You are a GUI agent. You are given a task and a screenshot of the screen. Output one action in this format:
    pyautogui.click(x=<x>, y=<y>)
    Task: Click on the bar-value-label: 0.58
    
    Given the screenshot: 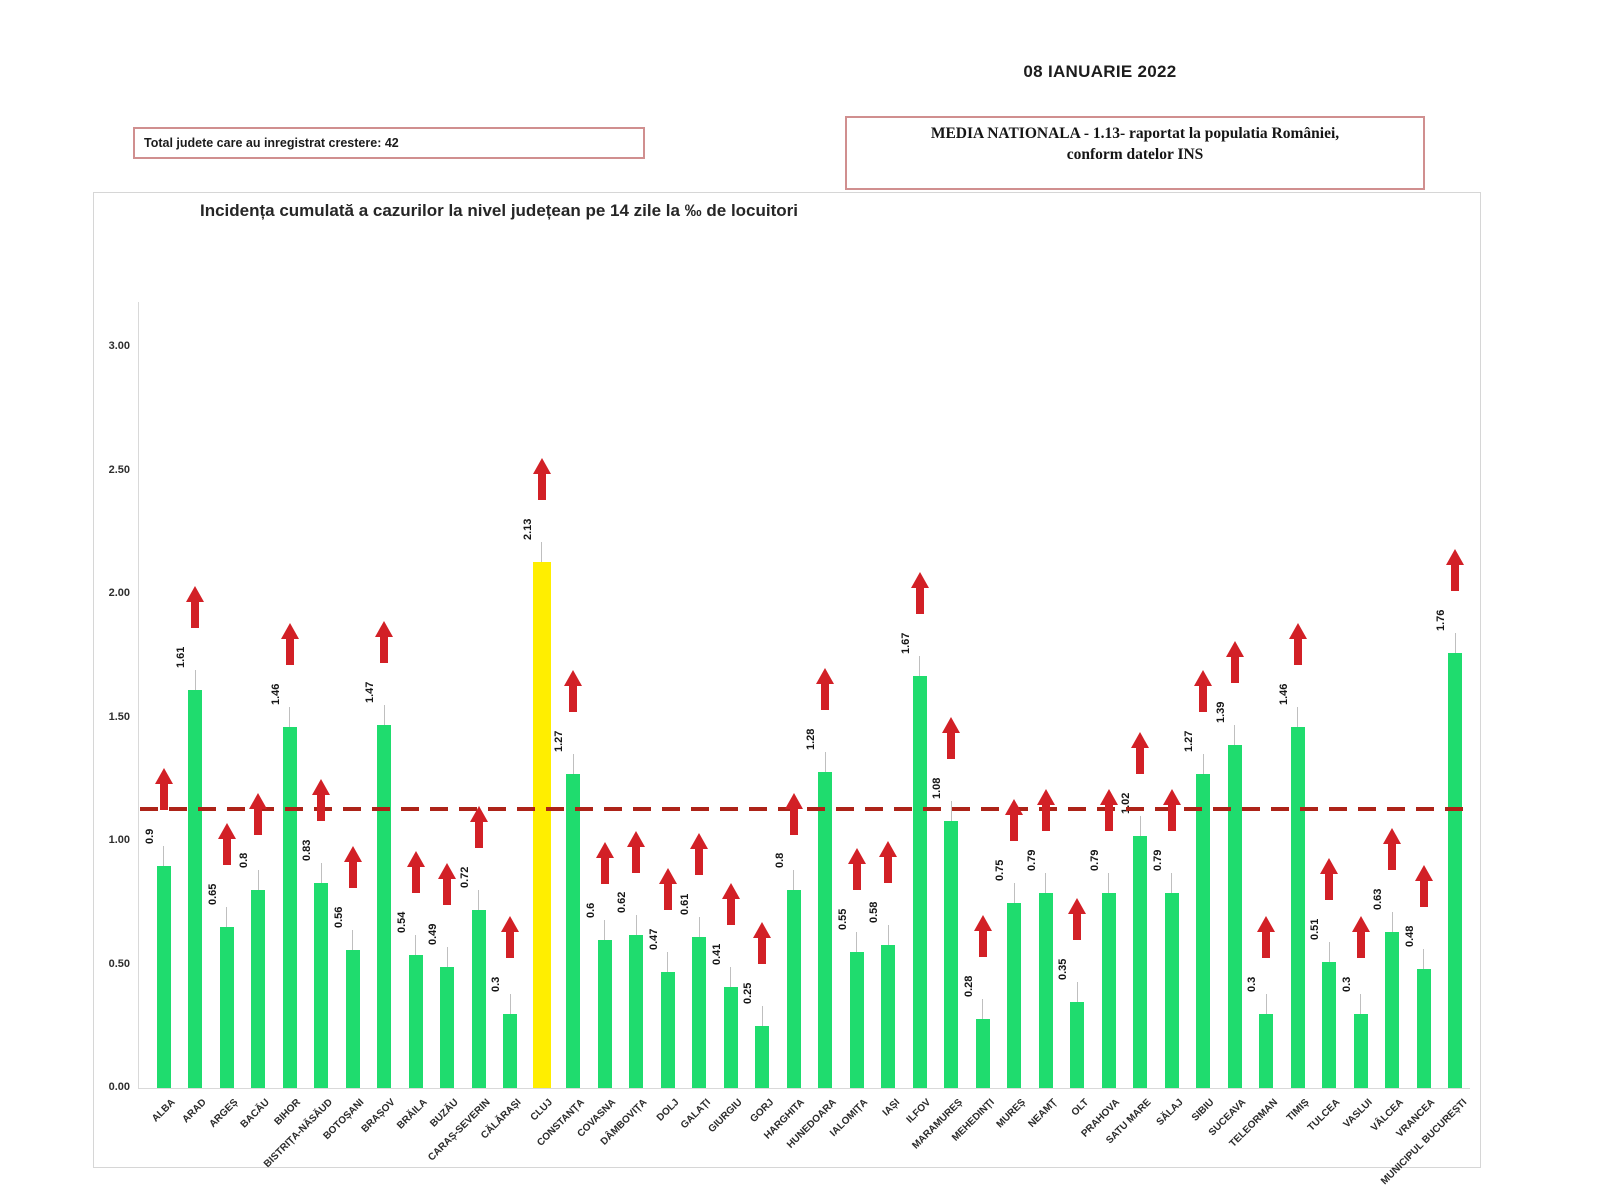 What is the action you would take?
    pyautogui.click(x=874, y=912)
    